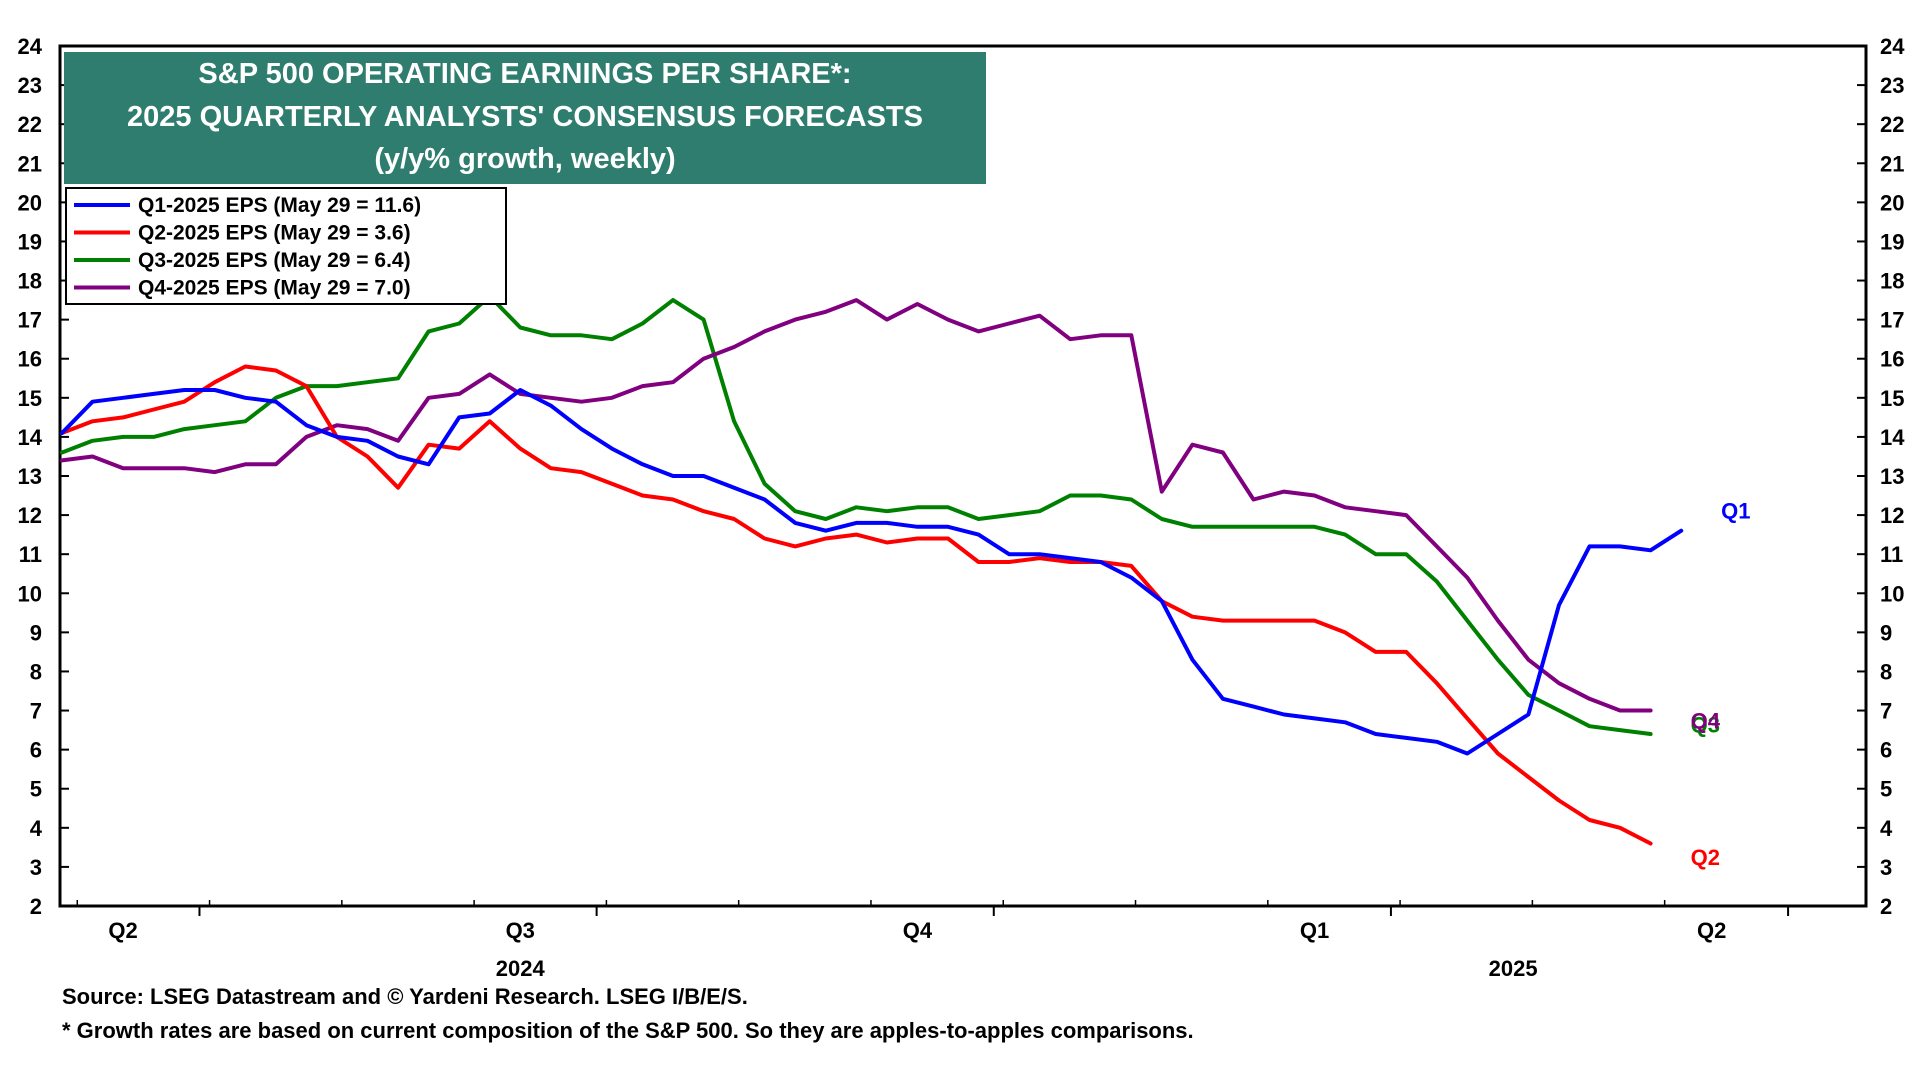 The height and width of the screenshot is (1080, 1920). What do you see at coordinates (30, 476) in the screenshot?
I see `y-tick-label-left: 13` at bounding box center [30, 476].